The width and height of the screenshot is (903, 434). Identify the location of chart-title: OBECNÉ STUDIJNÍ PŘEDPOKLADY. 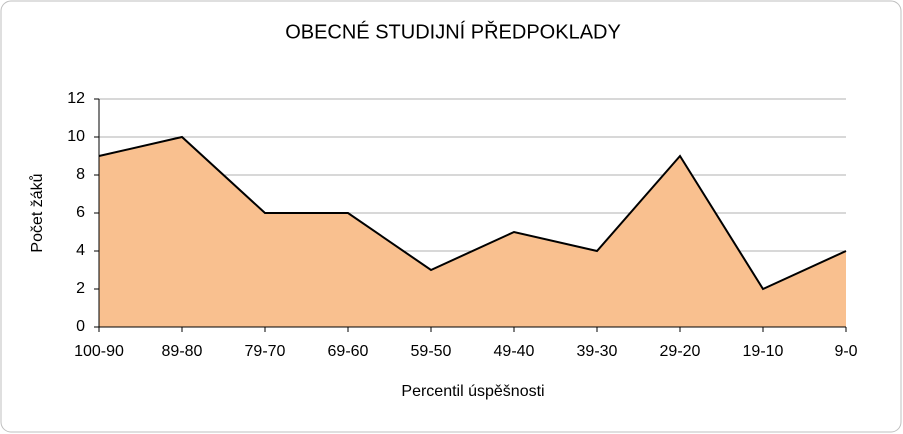
(453, 31).